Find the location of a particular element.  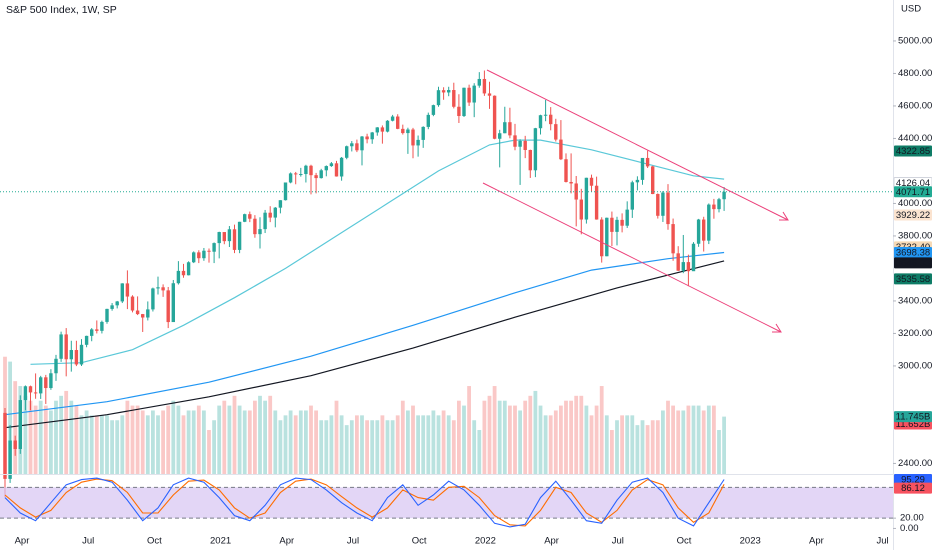

price-label: 3929.22 is located at coordinates (913, 215).